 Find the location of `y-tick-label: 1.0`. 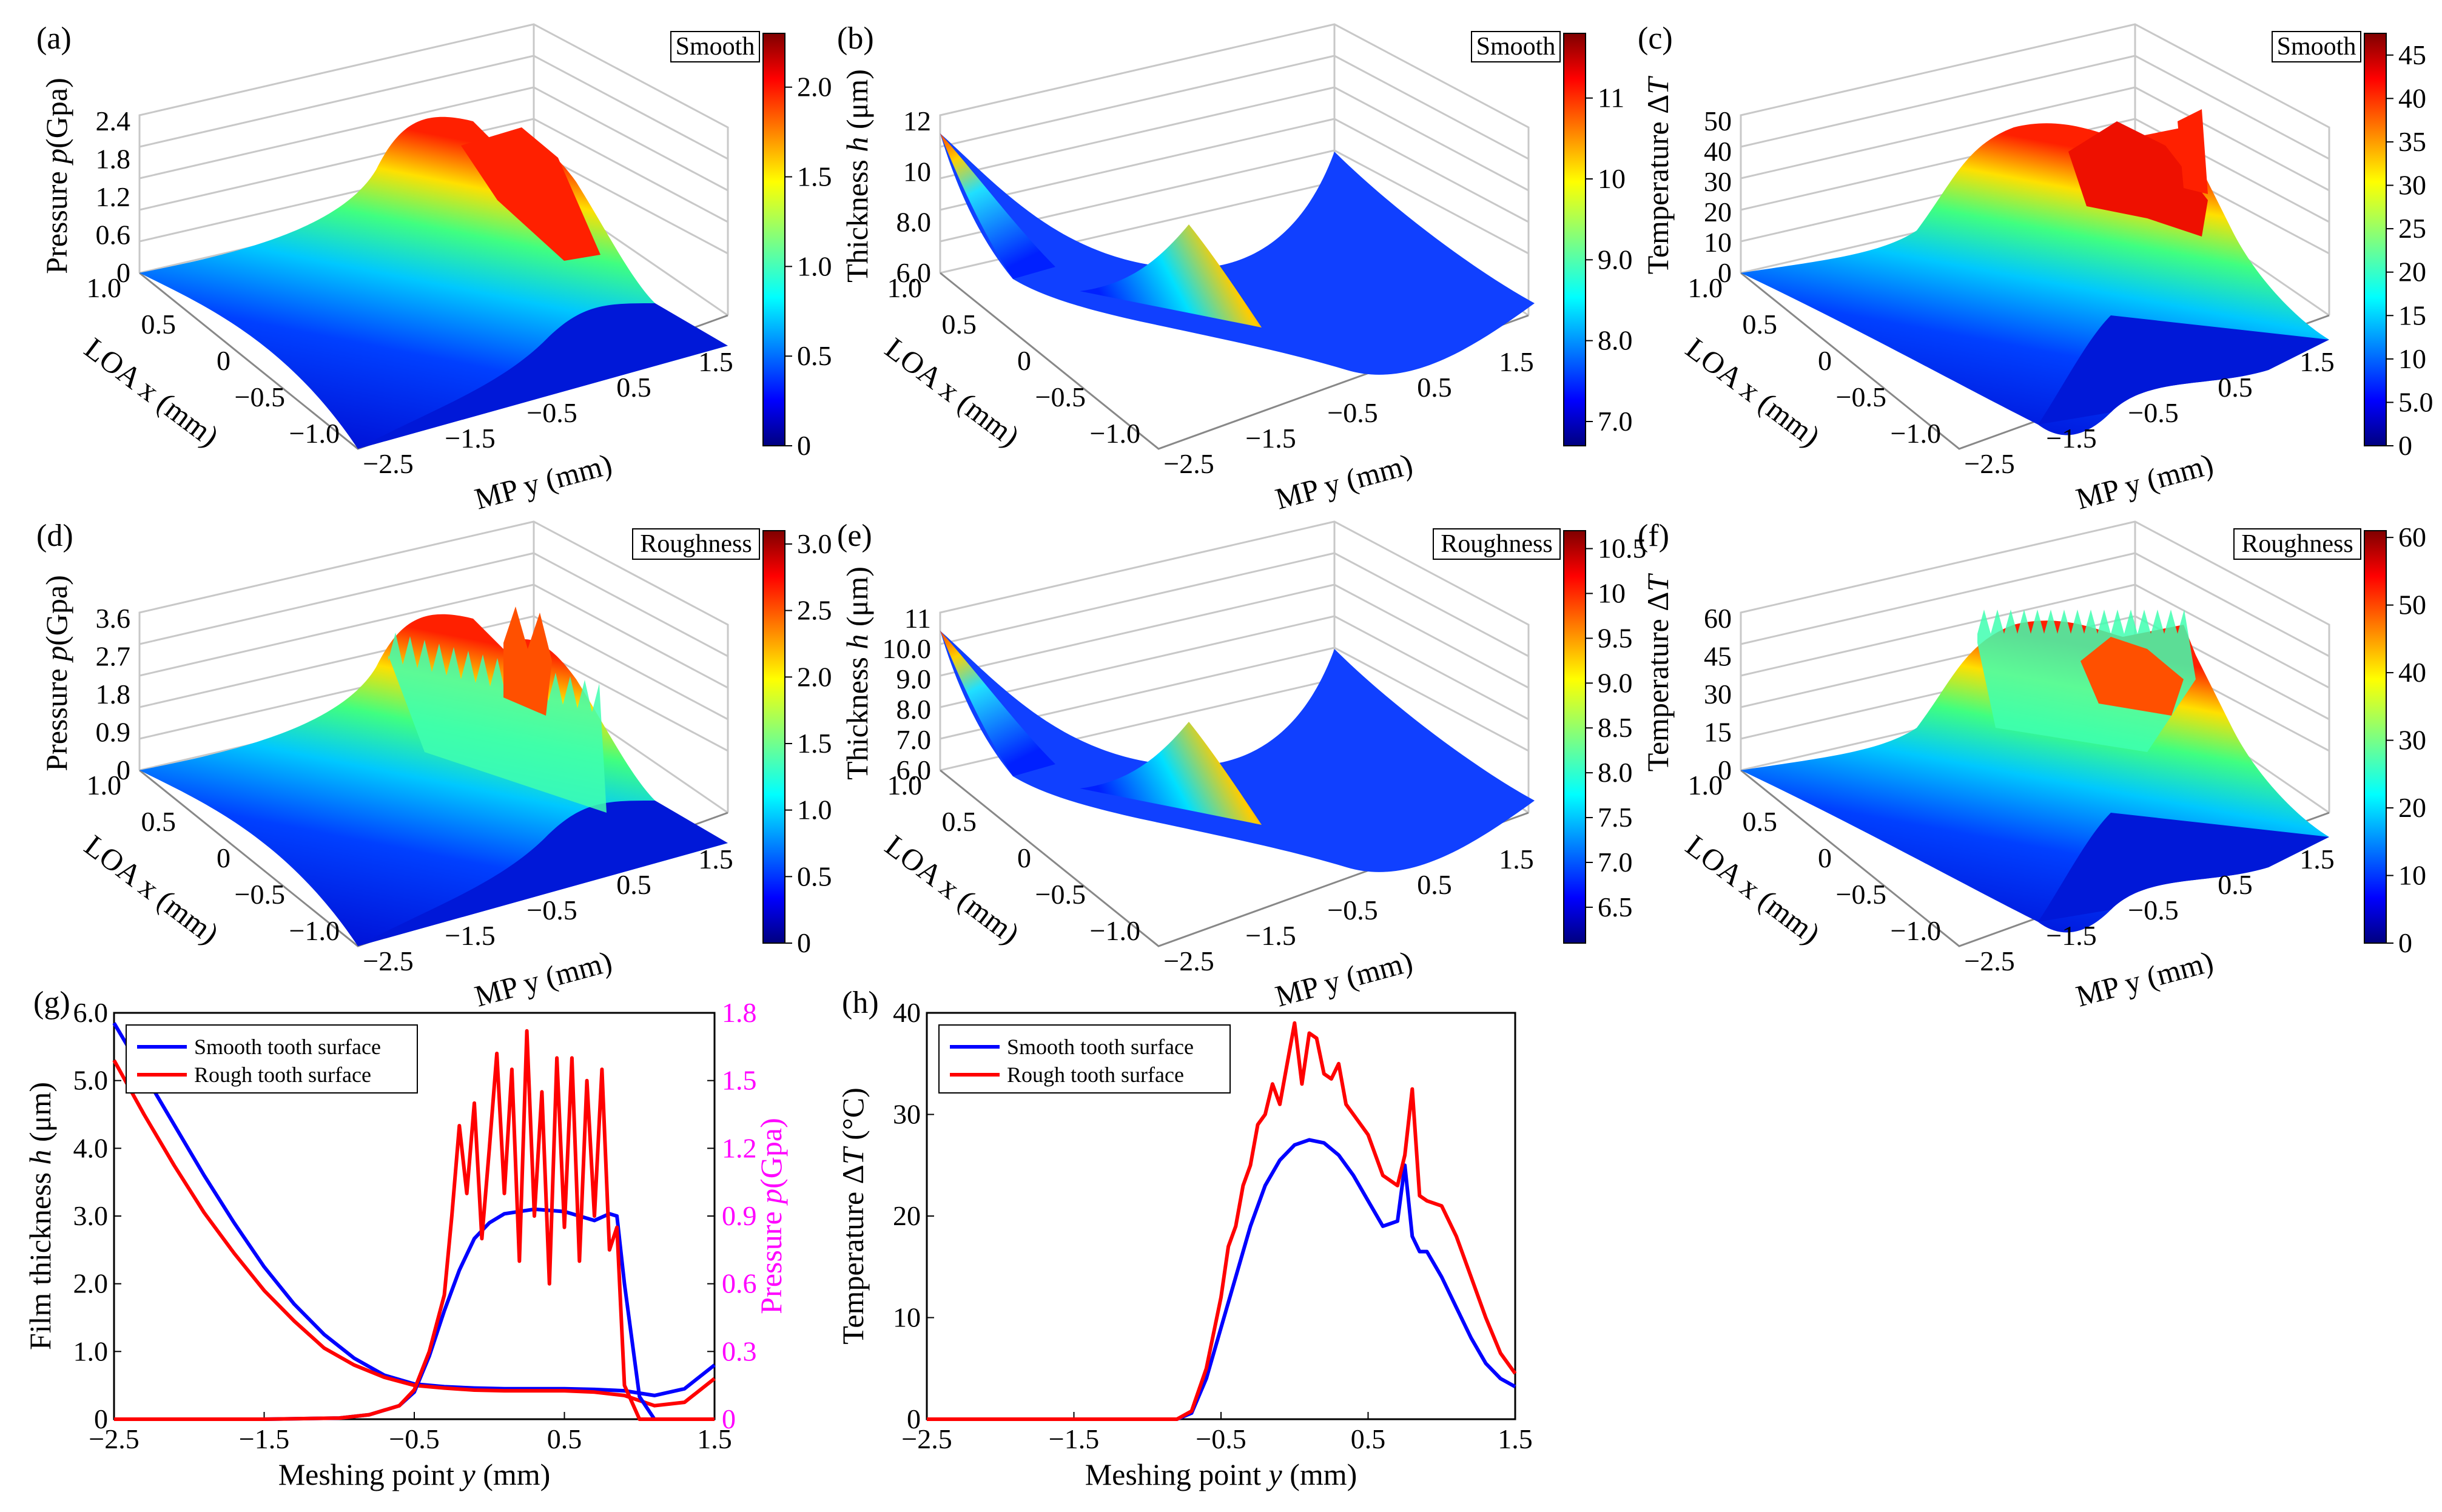

y-tick-label: 1.0 is located at coordinates (91, 1351).